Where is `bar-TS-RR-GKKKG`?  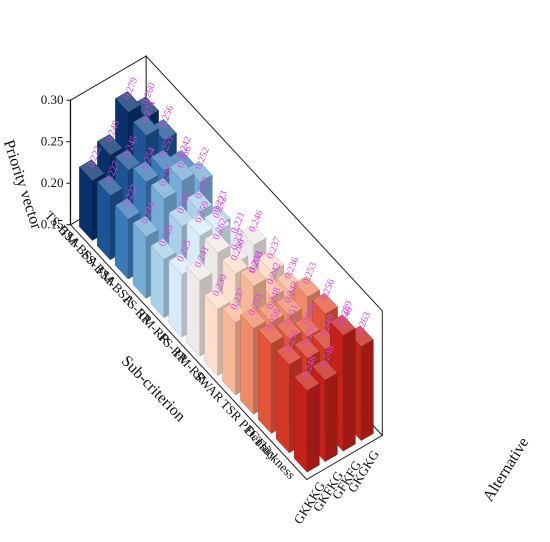
bar-TS-RR-GKKKG is located at coordinates (163, 278).